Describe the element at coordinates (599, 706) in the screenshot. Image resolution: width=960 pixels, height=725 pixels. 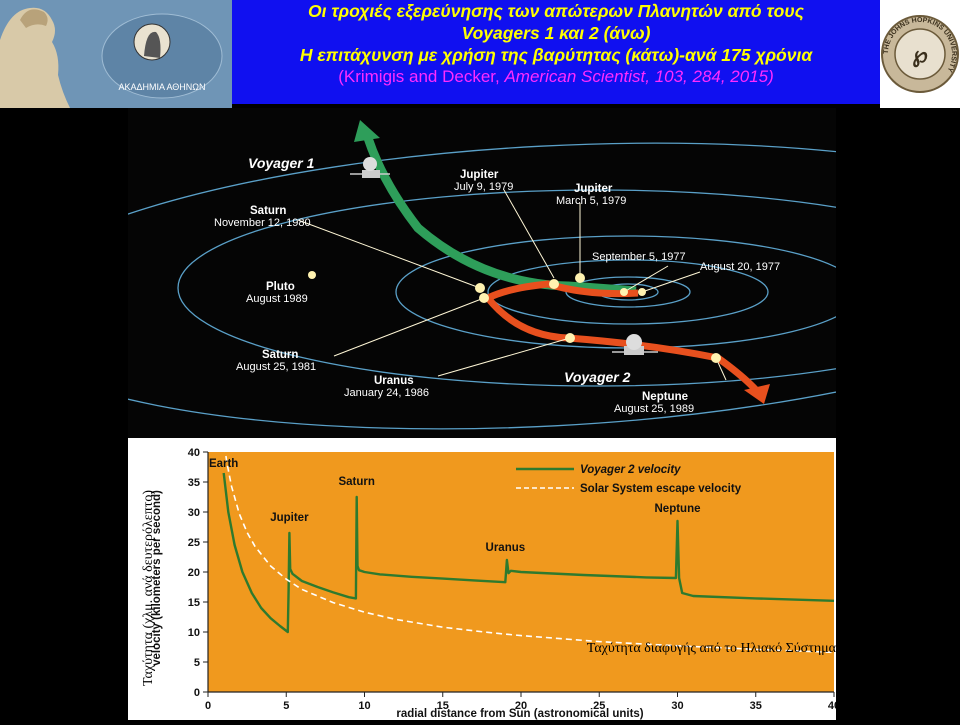
I see `x-tick-label: 25` at that location.